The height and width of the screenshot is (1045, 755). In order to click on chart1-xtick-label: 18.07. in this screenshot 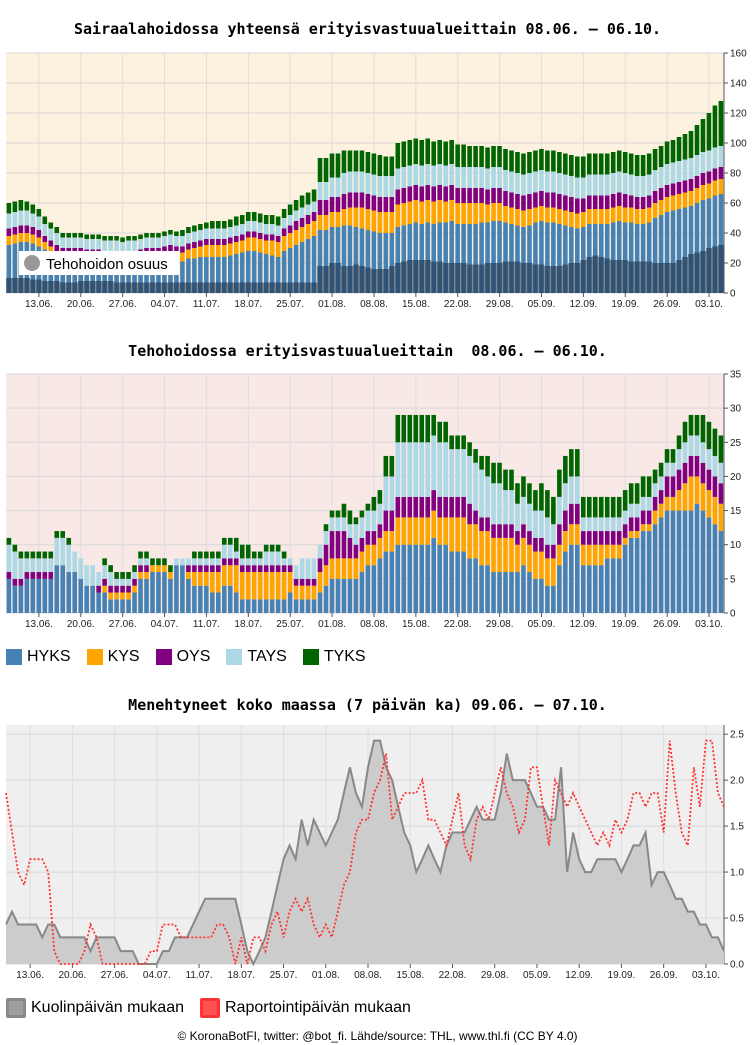, I will do `click(248, 304)`.